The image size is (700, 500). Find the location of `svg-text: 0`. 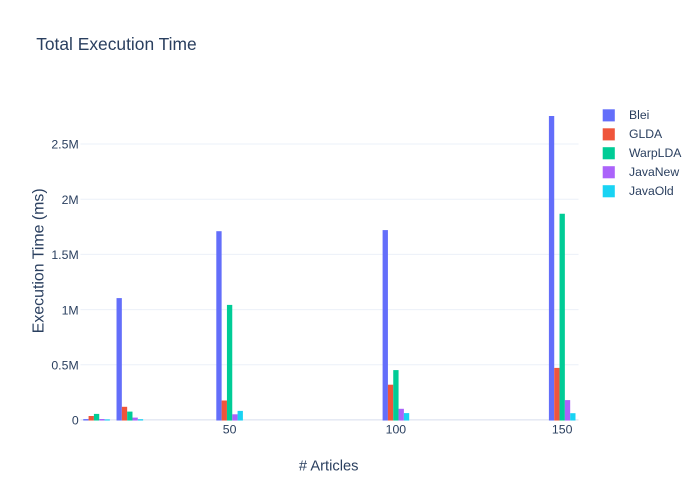

svg-text: 0 is located at coordinates (75, 421).